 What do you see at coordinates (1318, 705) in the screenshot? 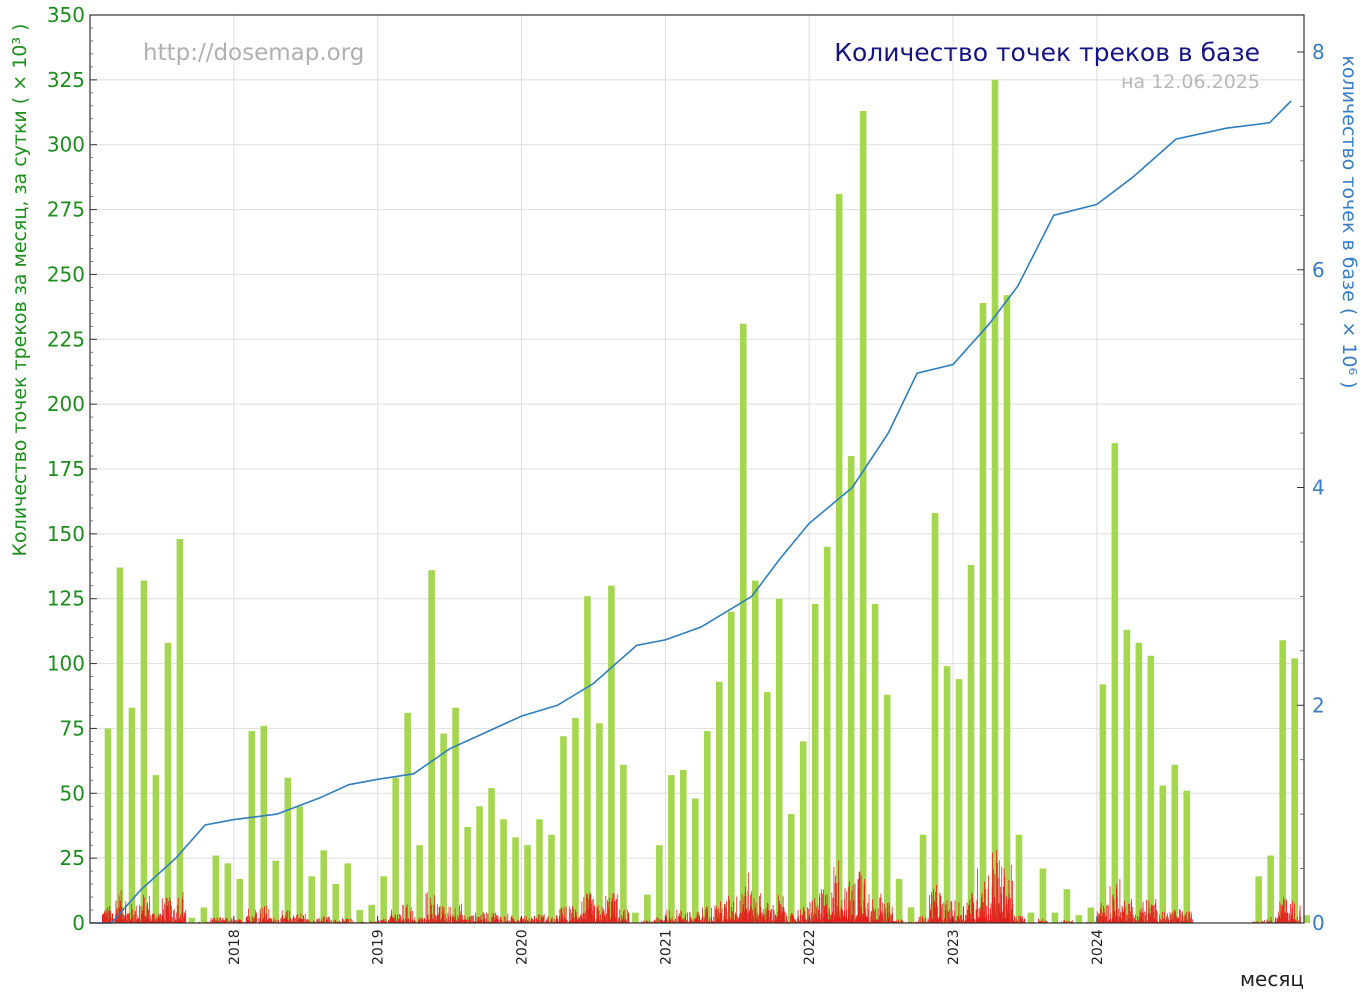
I see `right-tick-label: 2` at bounding box center [1318, 705].